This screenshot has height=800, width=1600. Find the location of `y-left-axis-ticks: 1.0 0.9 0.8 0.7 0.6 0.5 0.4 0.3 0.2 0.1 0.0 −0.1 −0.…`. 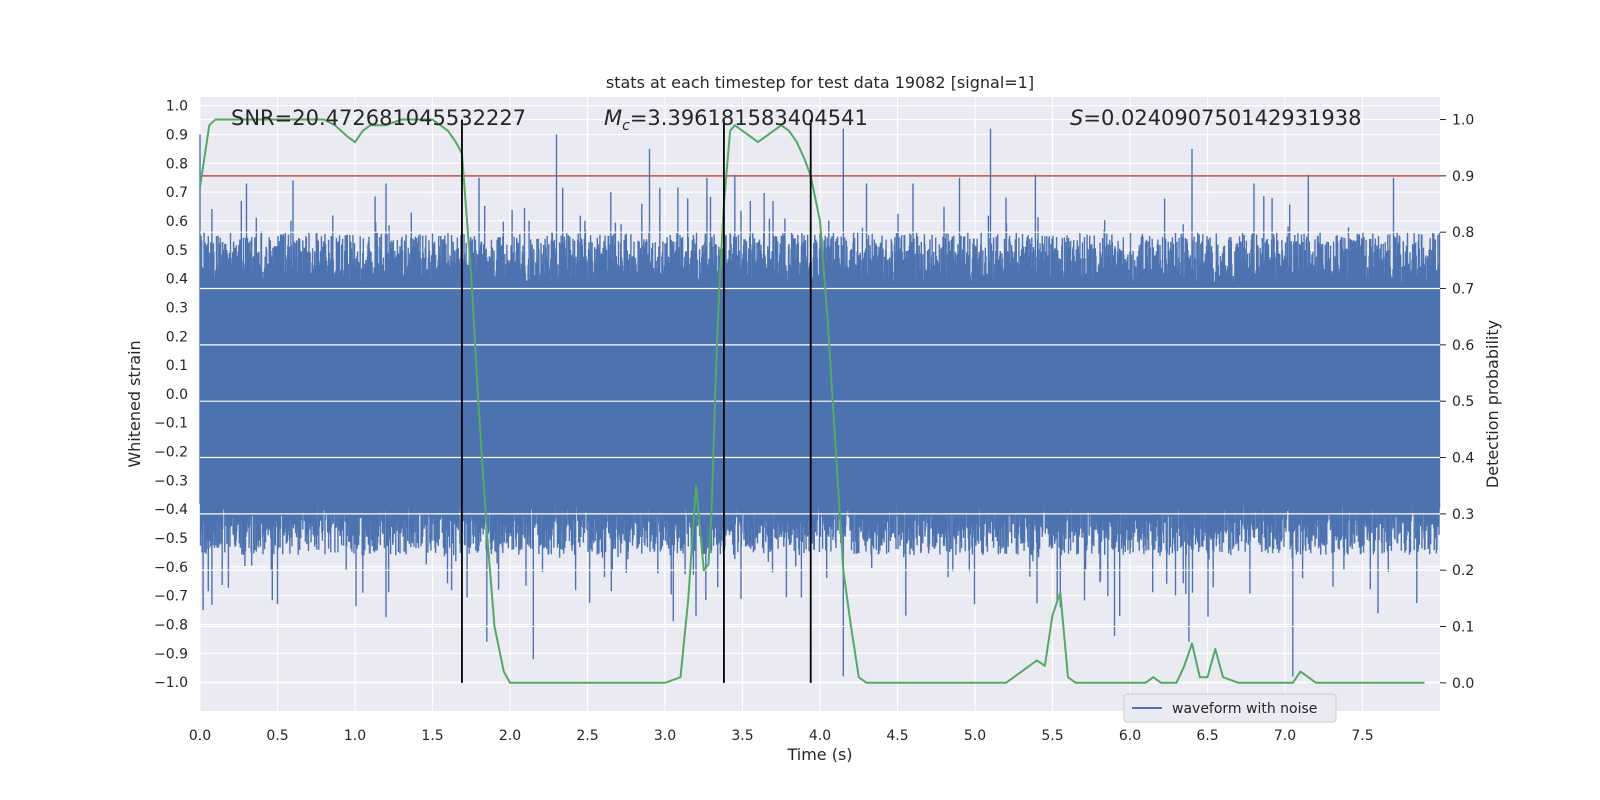

y-left-axis-ticks: 1.0 0.9 0.8 0.7 0.6 0.5 0.4 0.3 0.2 0.1 0.0 −0.1 −0.… is located at coordinates (171, 395).